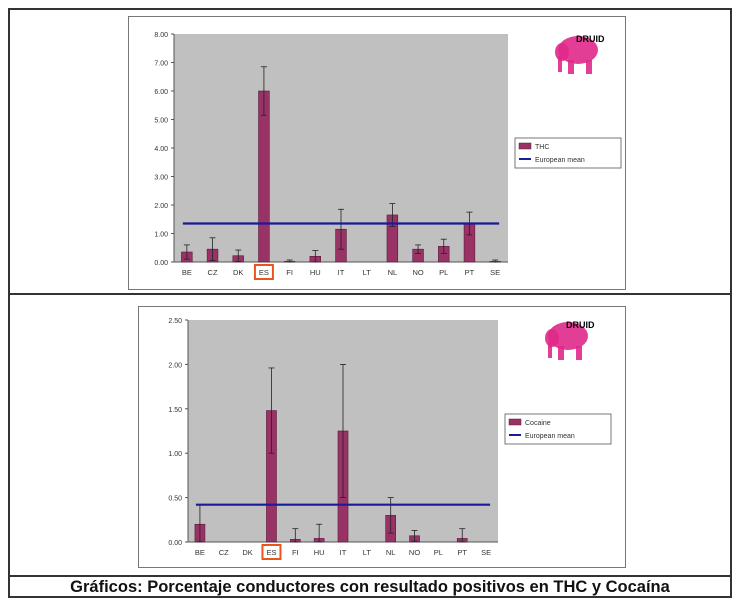  I want to click on y-tick-label: 2.50, so click(175, 321).